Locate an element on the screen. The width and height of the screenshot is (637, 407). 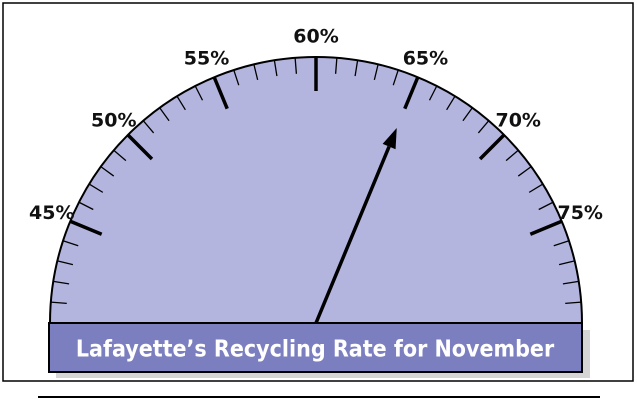
needle-head is located at coordinates (389, 139).